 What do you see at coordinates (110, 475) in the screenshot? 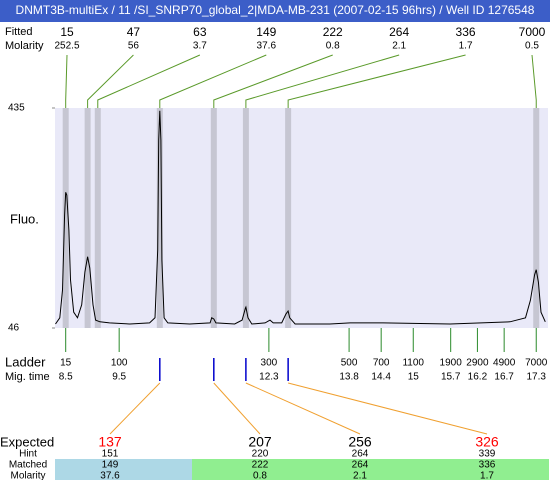
I see `molarity-value: 37.6` at bounding box center [110, 475].